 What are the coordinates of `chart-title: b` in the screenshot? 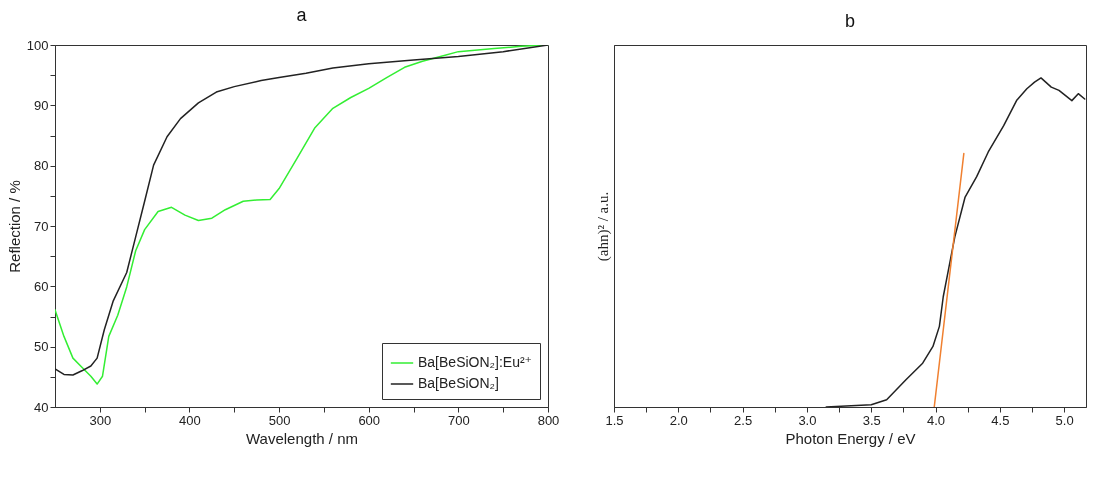 It's located at (850, 21).